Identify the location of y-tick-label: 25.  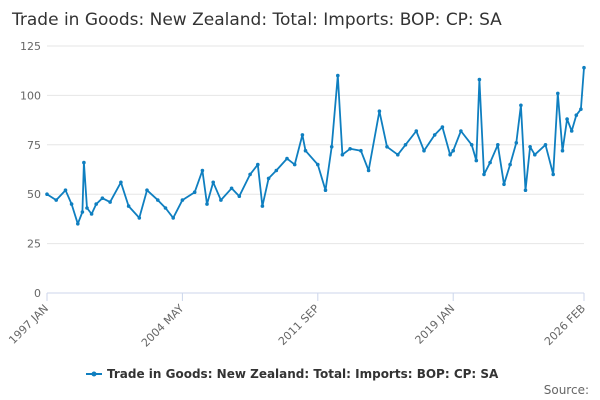
(34, 244).